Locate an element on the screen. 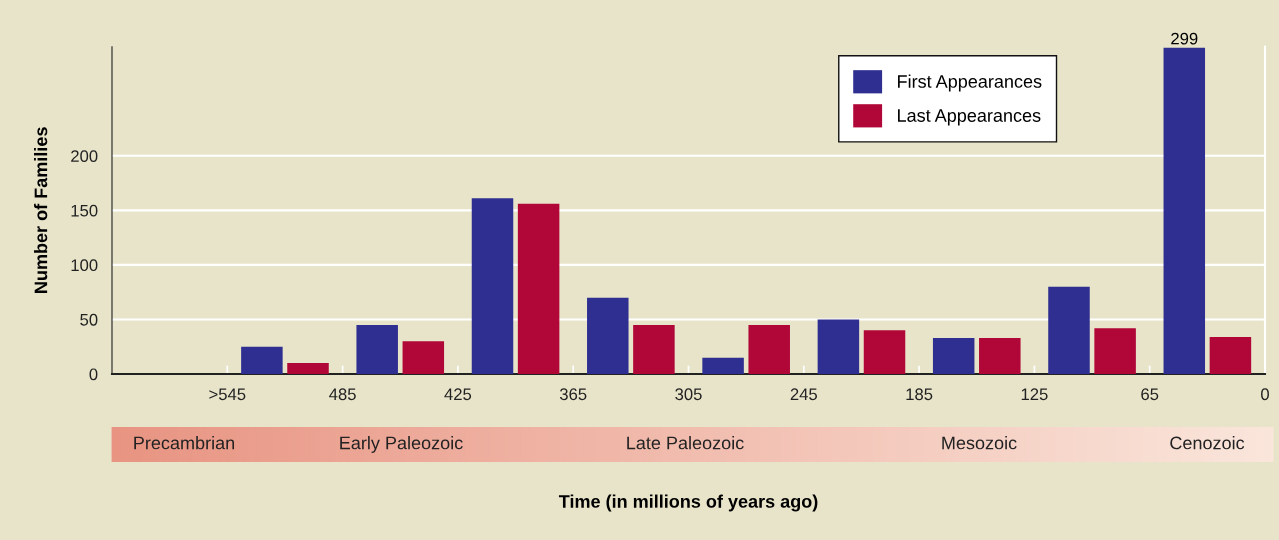  text: 185 is located at coordinates (919, 394).